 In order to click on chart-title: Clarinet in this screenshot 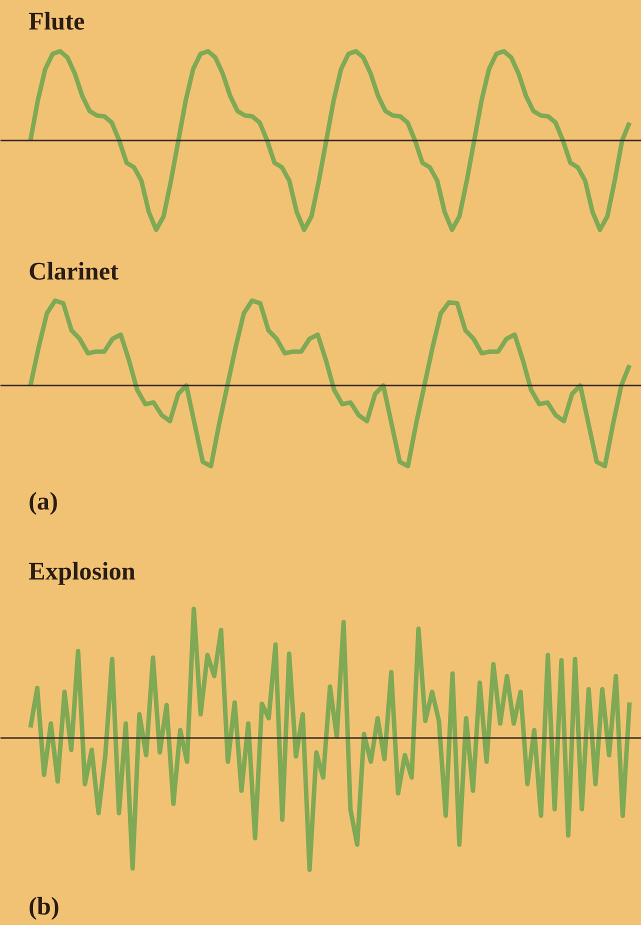, I will do `click(74, 272)`.